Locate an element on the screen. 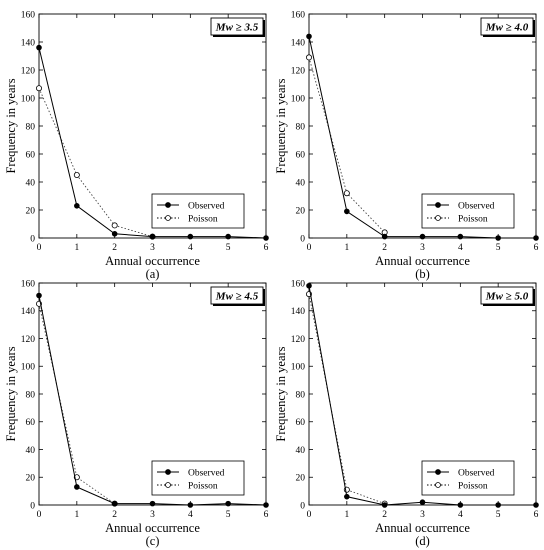 This screenshot has height=550, width=544. magnitude-badge-text: Mw ≥ 4.0 is located at coordinates (507, 28).